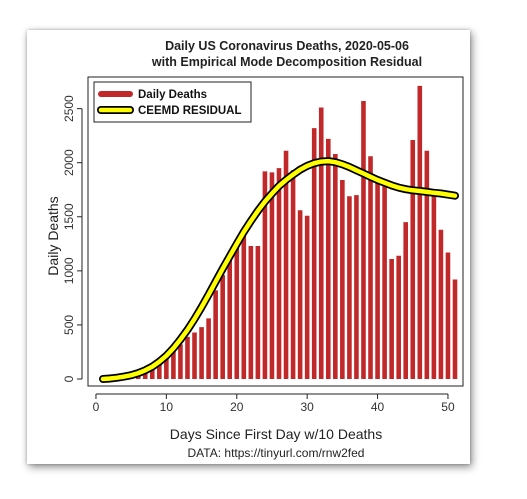 This screenshot has height=499, width=527. Describe the element at coordinates (237, 407) in the screenshot. I see `x-tick-label-20: 20` at that location.